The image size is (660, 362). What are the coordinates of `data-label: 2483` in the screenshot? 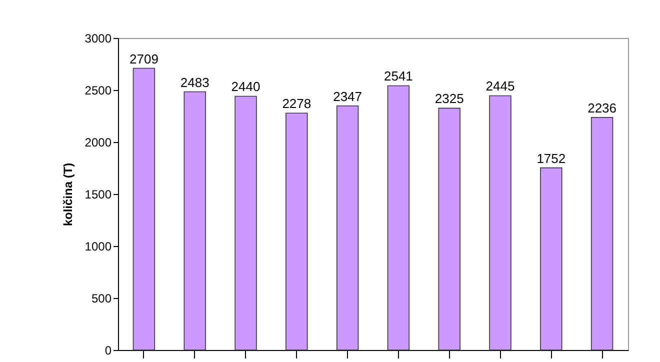 It's located at (195, 82).